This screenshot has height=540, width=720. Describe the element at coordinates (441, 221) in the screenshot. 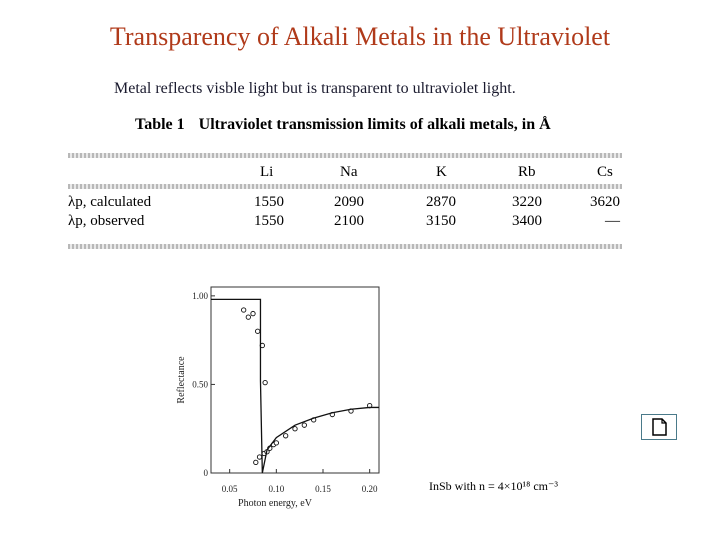

I see `cell-obs-k: 3150` at that location.